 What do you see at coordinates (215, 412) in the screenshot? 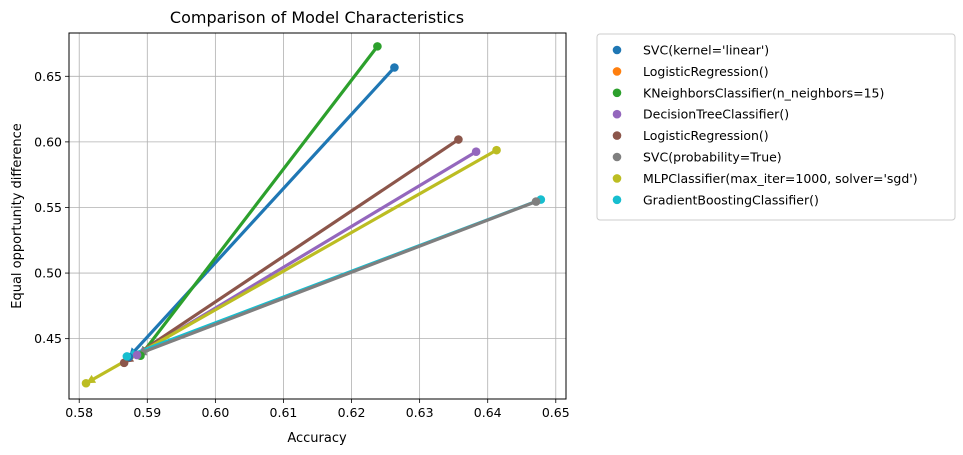
I see `x-tick-label: 0.60` at bounding box center [215, 412].